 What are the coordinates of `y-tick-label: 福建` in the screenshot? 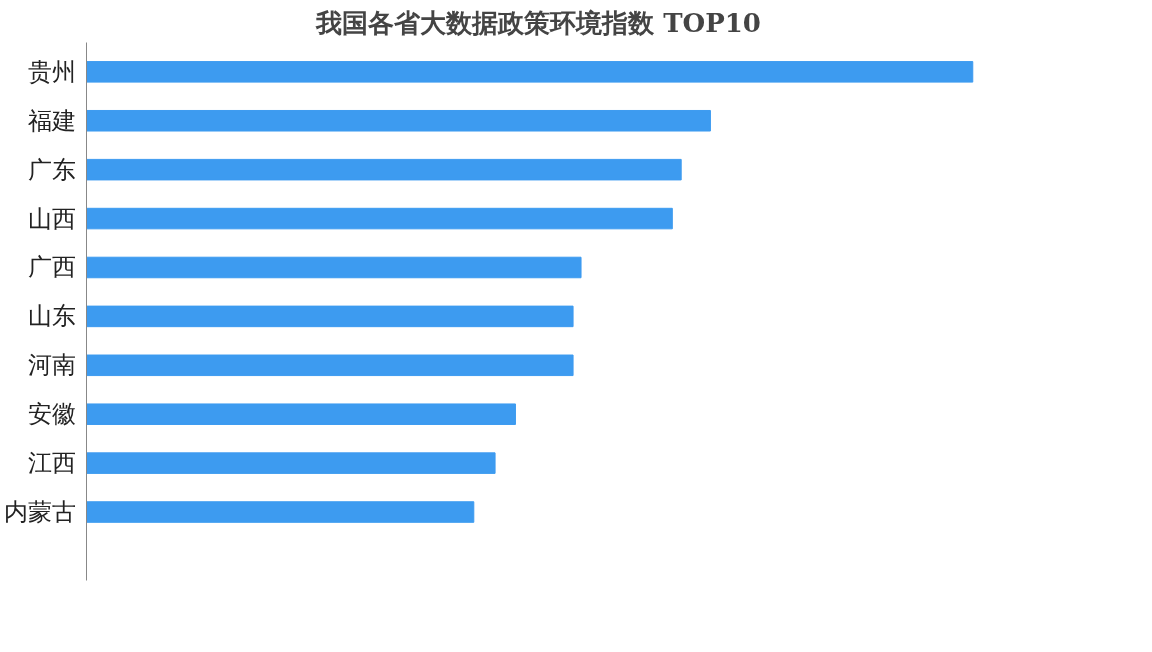 It's located at (51, 120).